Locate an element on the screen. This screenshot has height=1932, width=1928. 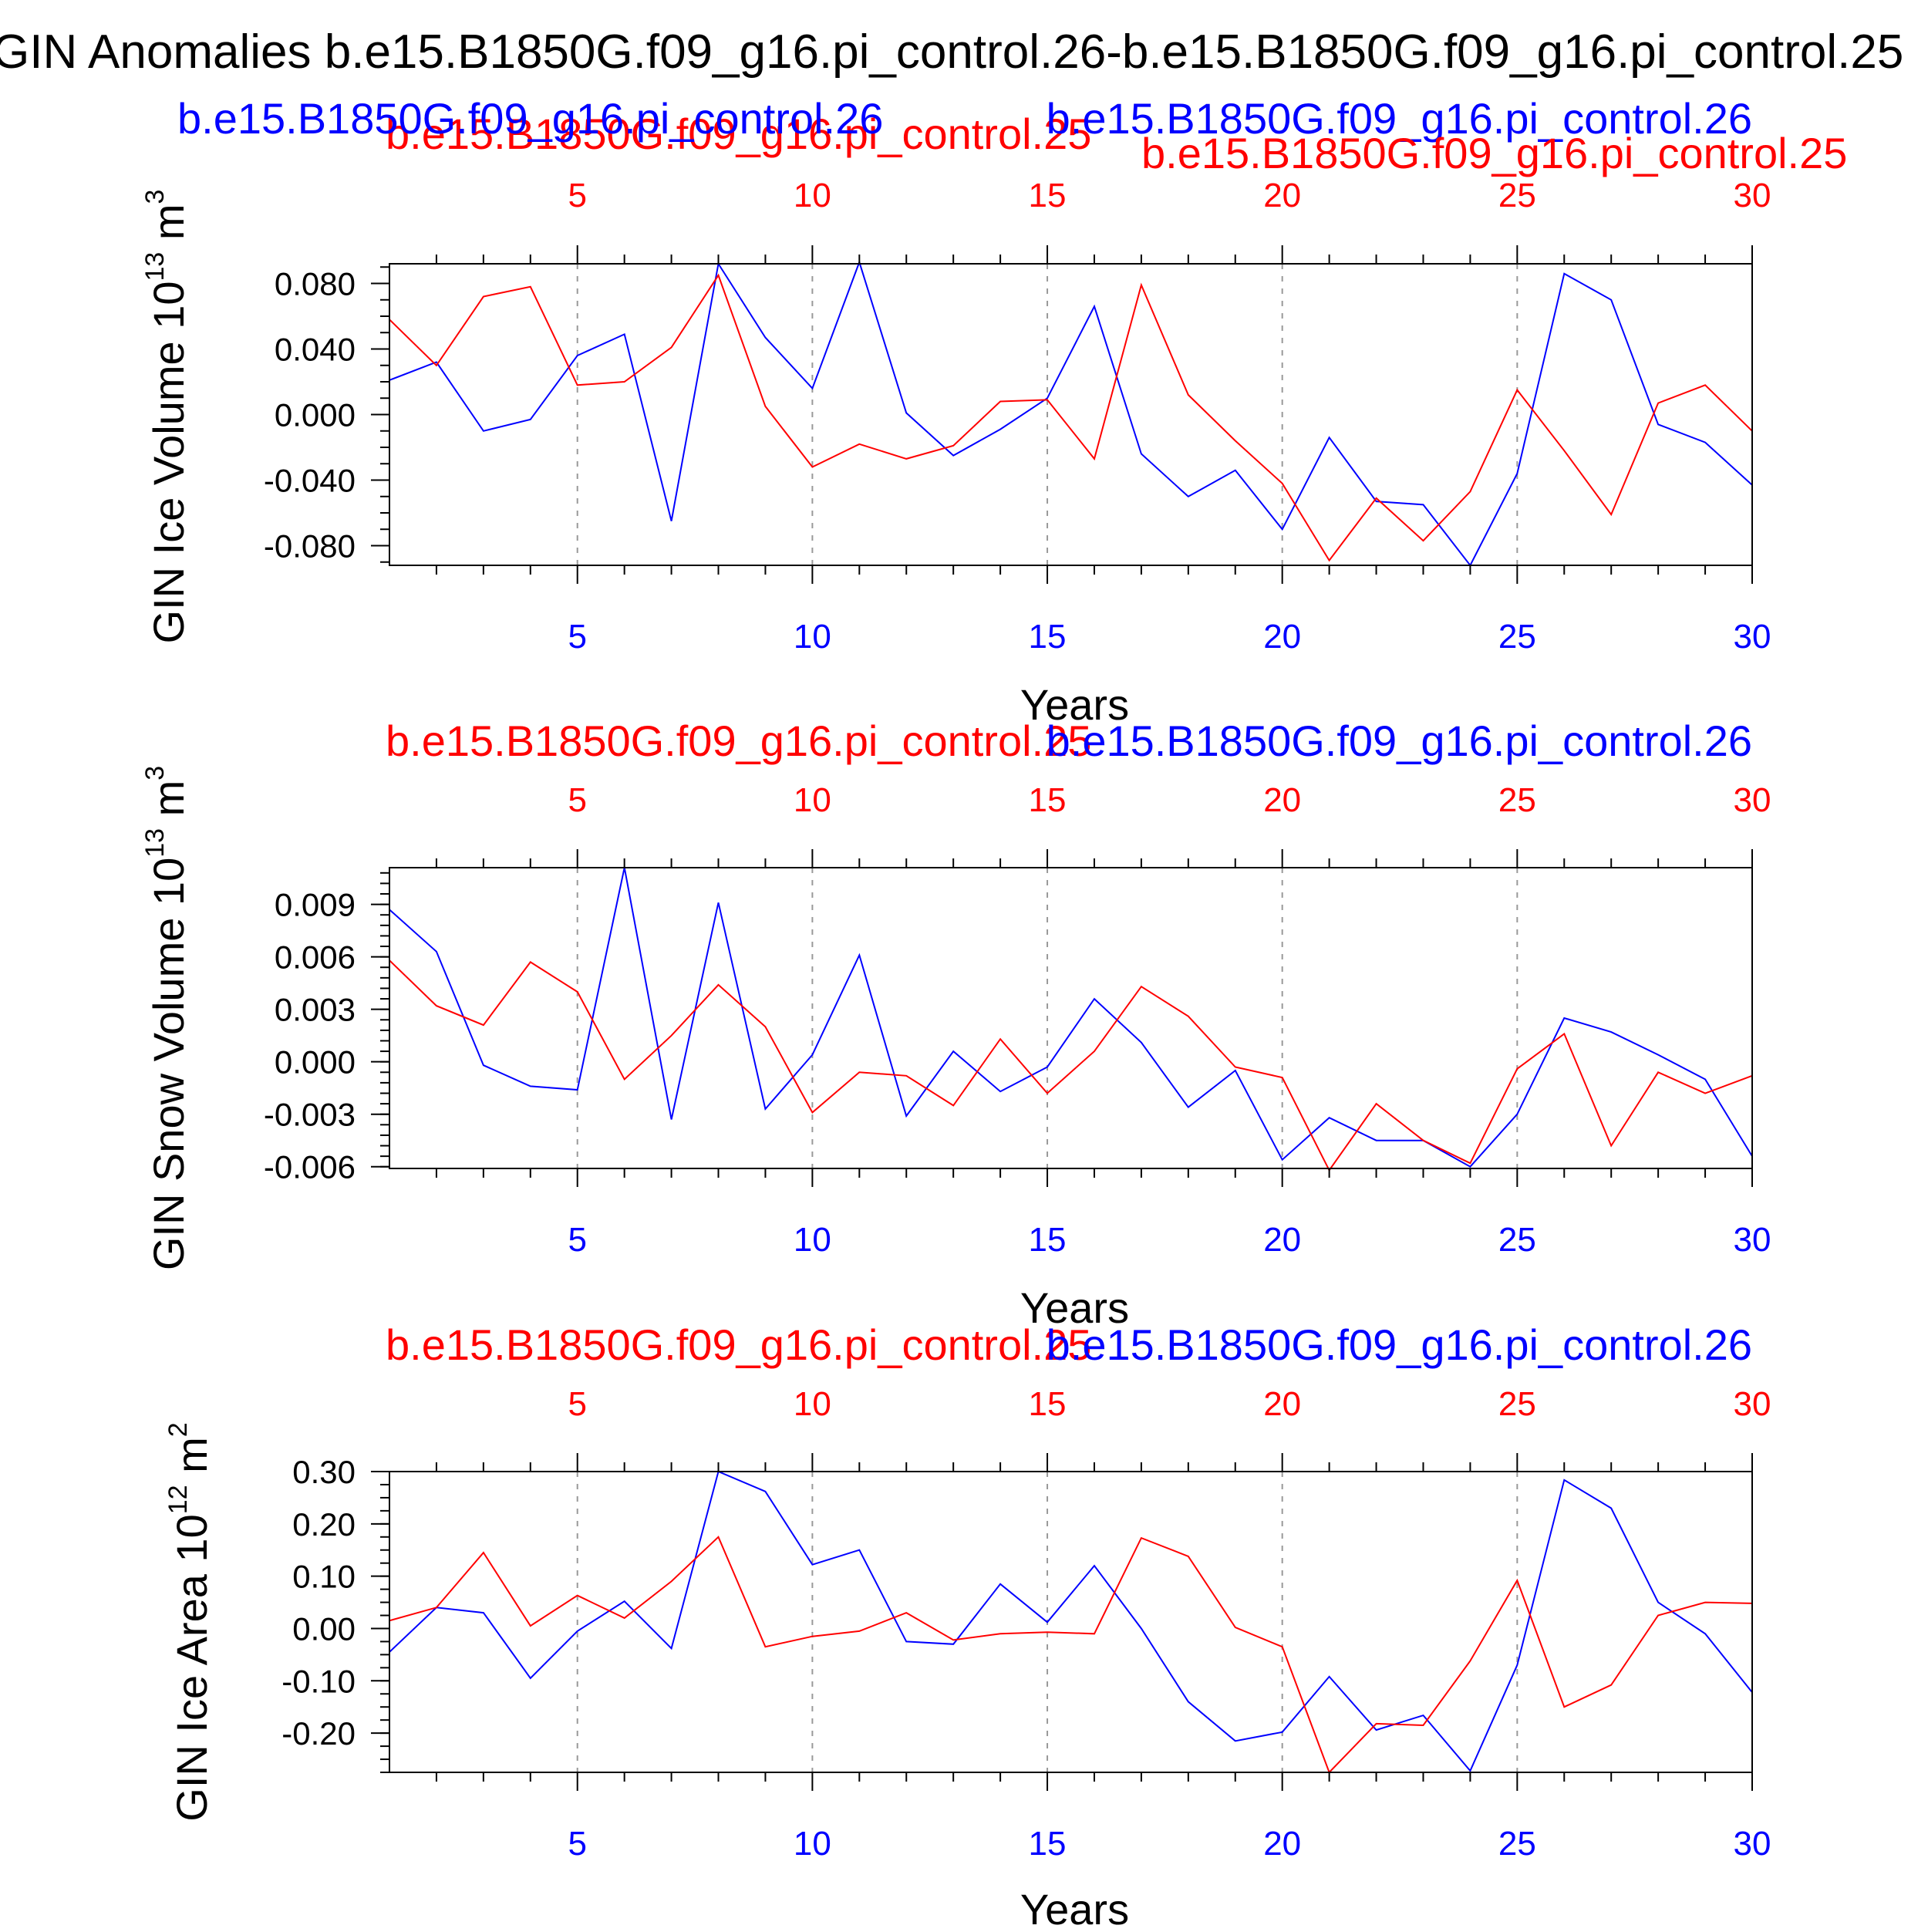
y-tick-label: -0.10 is located at coordinates (318, 1681).